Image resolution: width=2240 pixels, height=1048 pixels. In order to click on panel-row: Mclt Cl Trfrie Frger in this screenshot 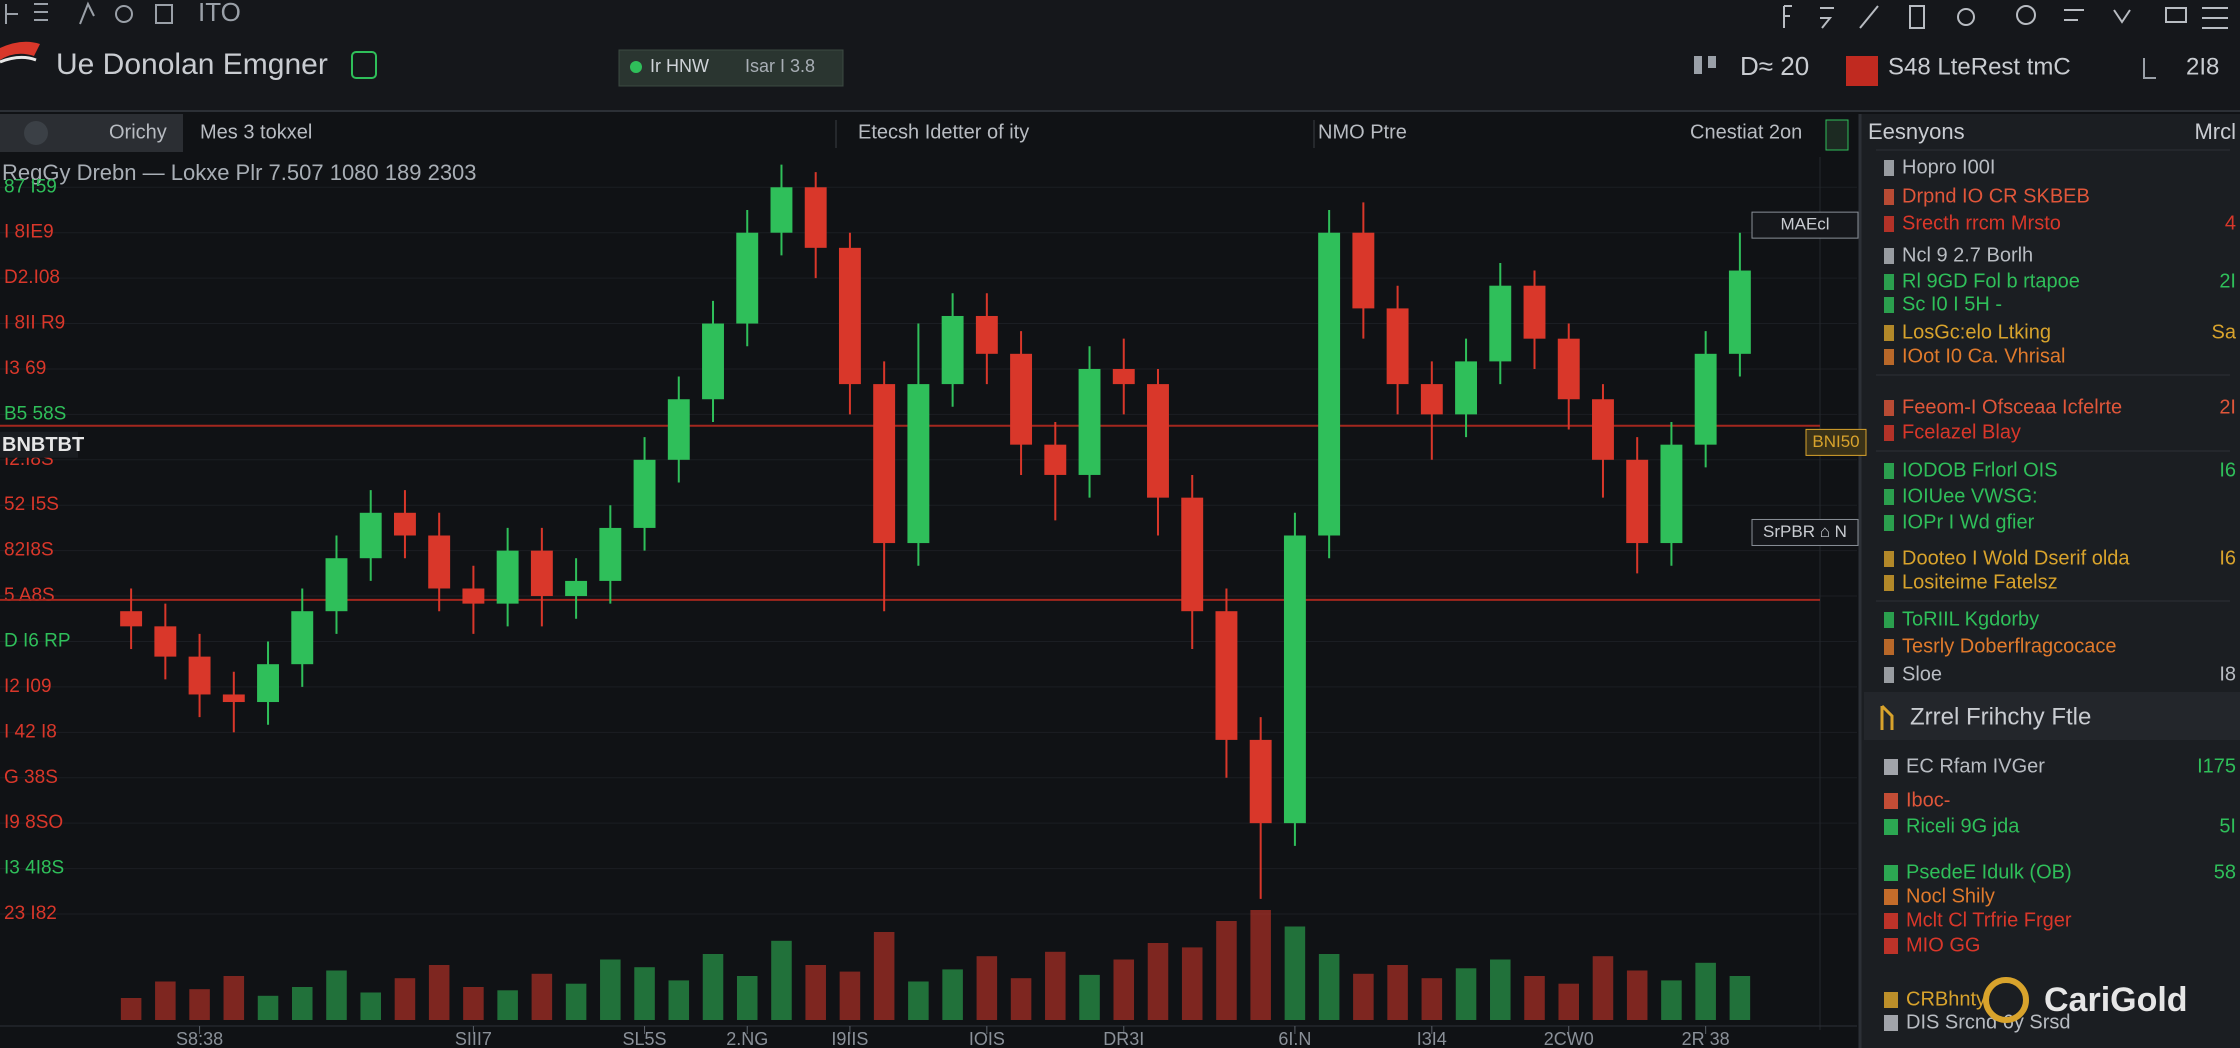, I will do `click(1989, 920)`.